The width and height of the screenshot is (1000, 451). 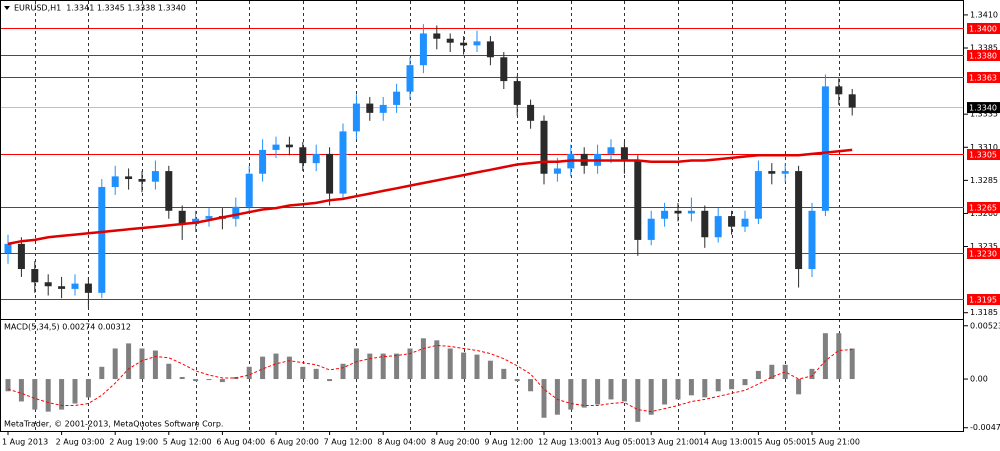 I want to click on y-tick-label: 0.00, so click(x=979, y=379).